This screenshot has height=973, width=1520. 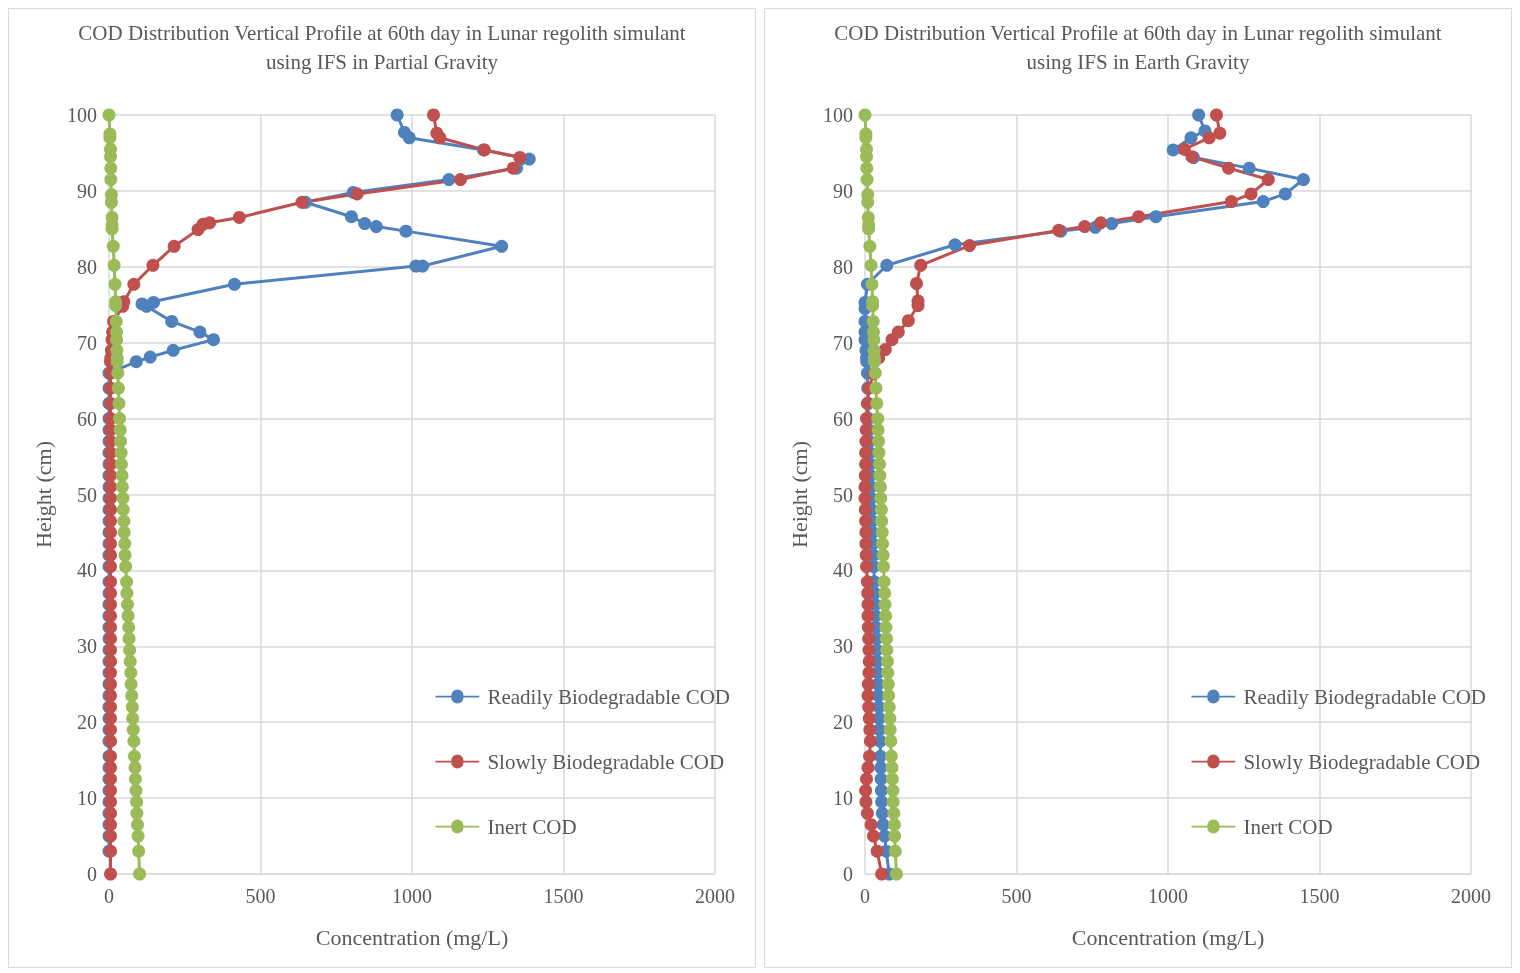 What do you see at coordinates (382, 48) in the screenshot?
I see `chart-title: COD Distribution Vertical Profile at 60th day in Lunar regolith simulant using IFS in Partial Gravity` at bounding box center [382, 48].